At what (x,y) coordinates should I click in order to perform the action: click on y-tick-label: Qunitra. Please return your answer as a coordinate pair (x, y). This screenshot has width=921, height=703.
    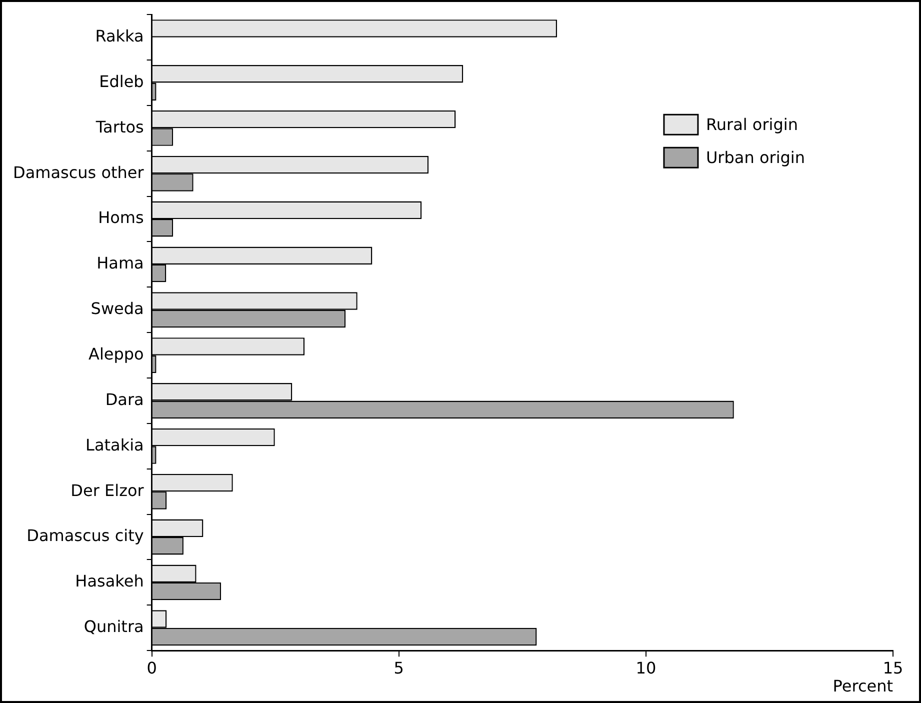
    Looking at the image, I should click on (114, 626).